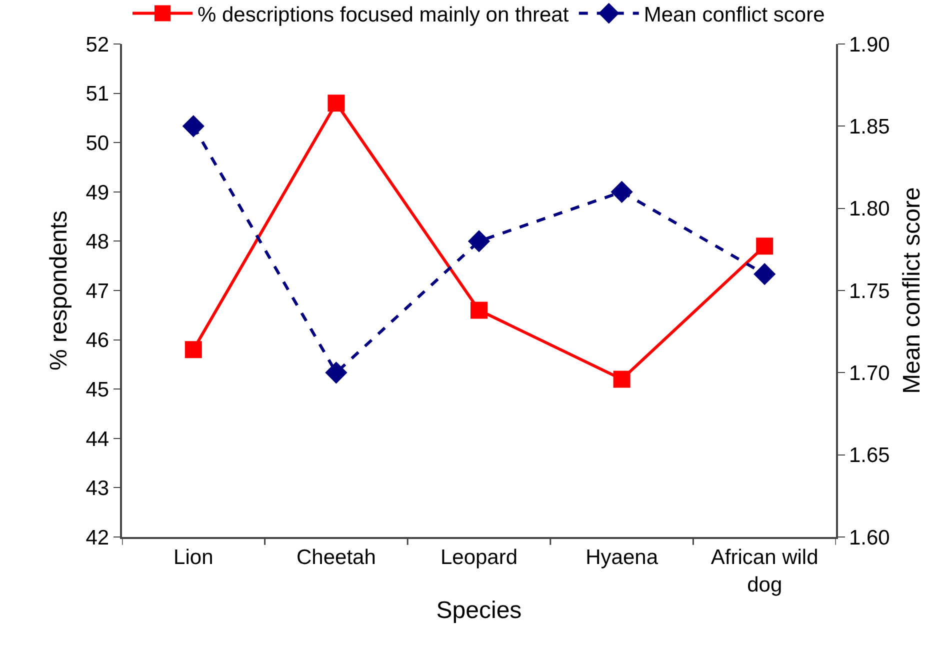 Image resolution: width=951 pixels, height=651 pixels. What do you see at coordinates (383, 14) in the screenshot?
I see `legend-label: % descriptions focused mainly on threat` at bounding box center [383, 14].